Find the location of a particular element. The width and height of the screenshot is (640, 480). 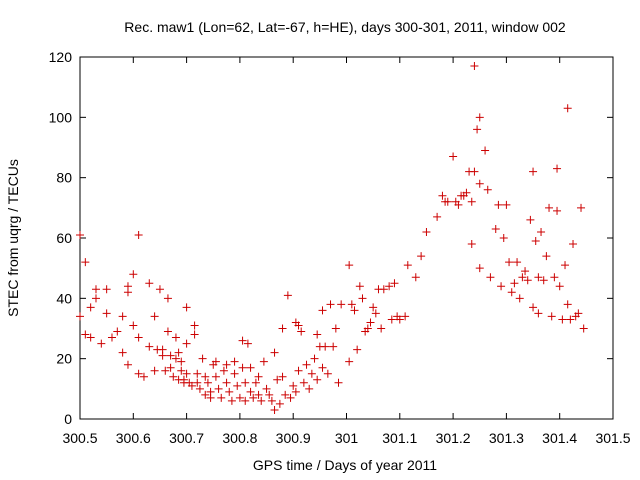

y-tick-label: 80 is located at coordinates (64, 178).